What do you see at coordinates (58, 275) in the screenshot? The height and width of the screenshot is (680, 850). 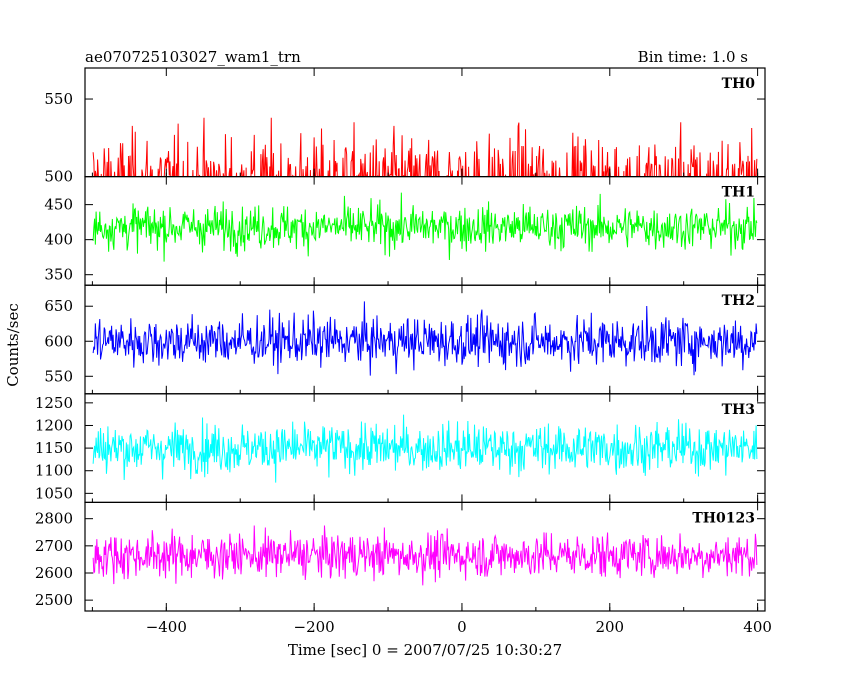 I see `y-tick-label: 350` at bounding box center [58, 275].